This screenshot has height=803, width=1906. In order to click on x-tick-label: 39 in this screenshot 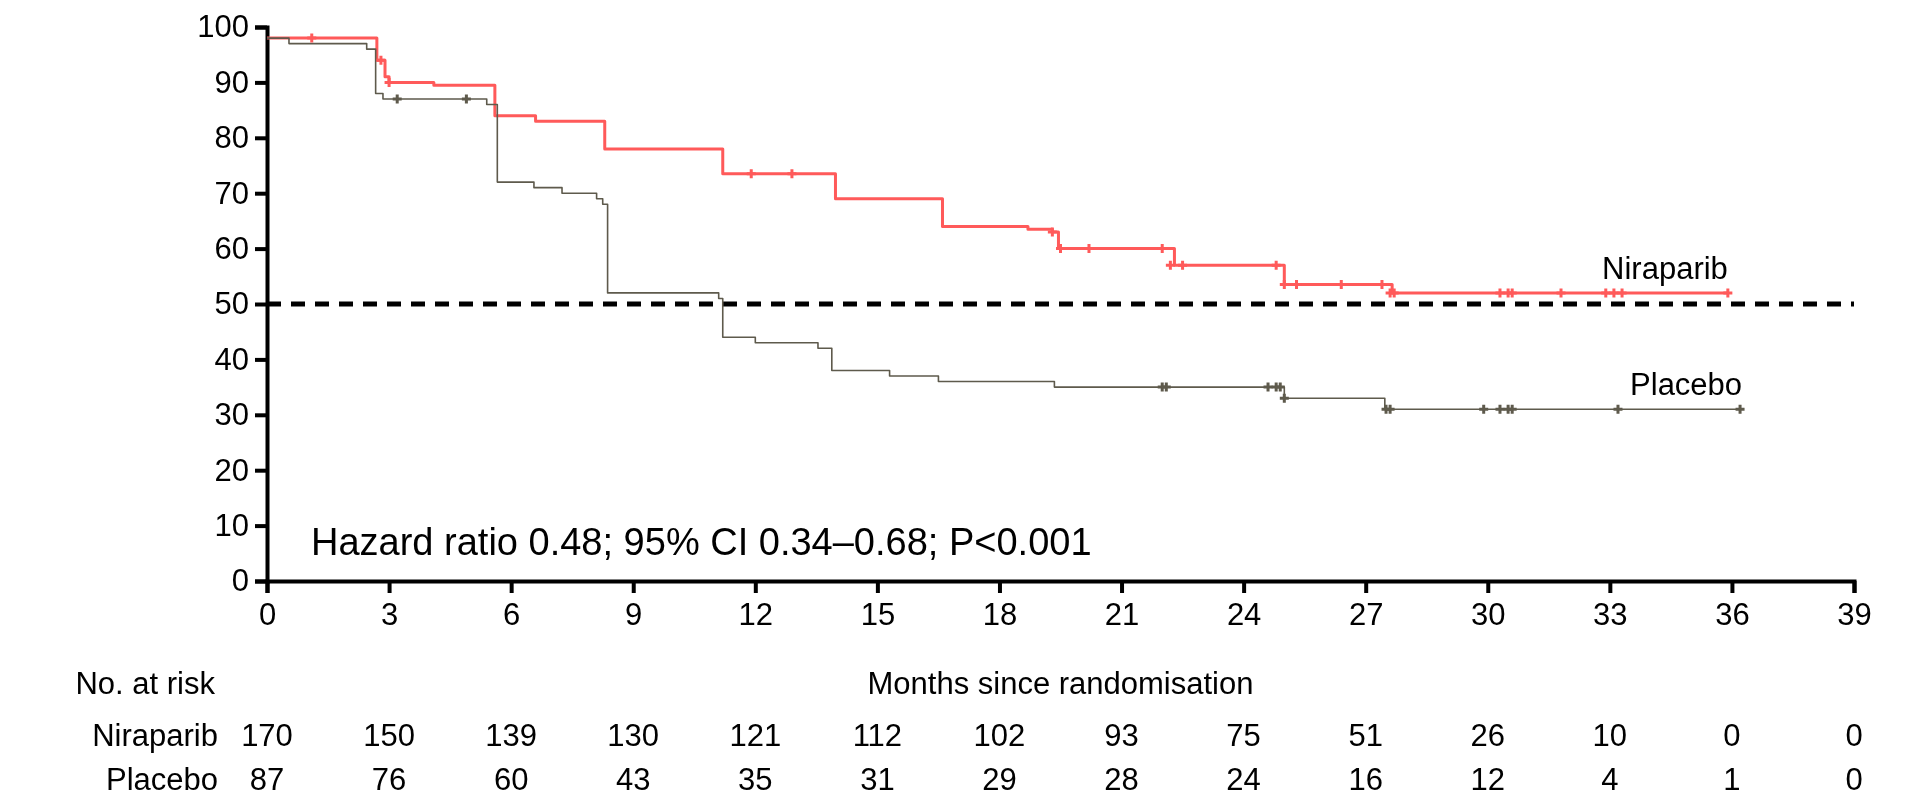, I will do `click(1854, 615)`.